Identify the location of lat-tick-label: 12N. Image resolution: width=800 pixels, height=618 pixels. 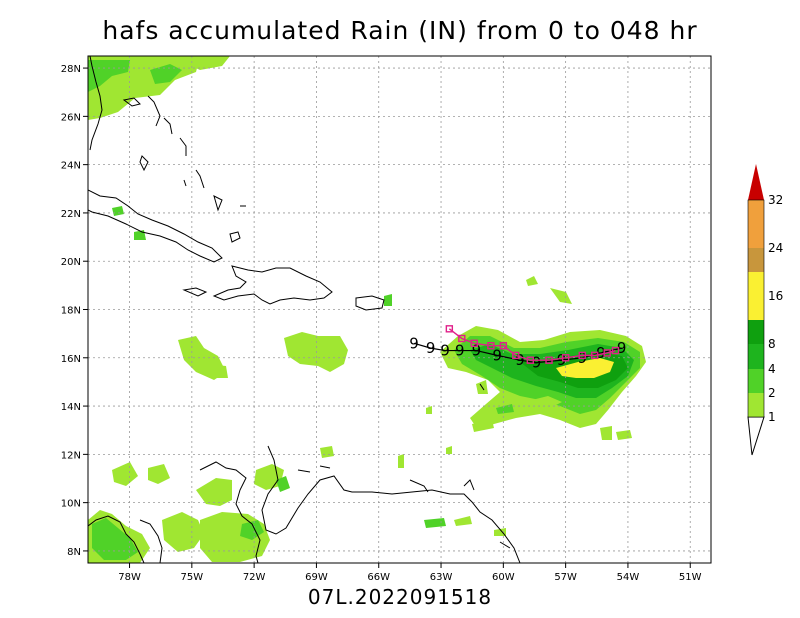
(71, 455).